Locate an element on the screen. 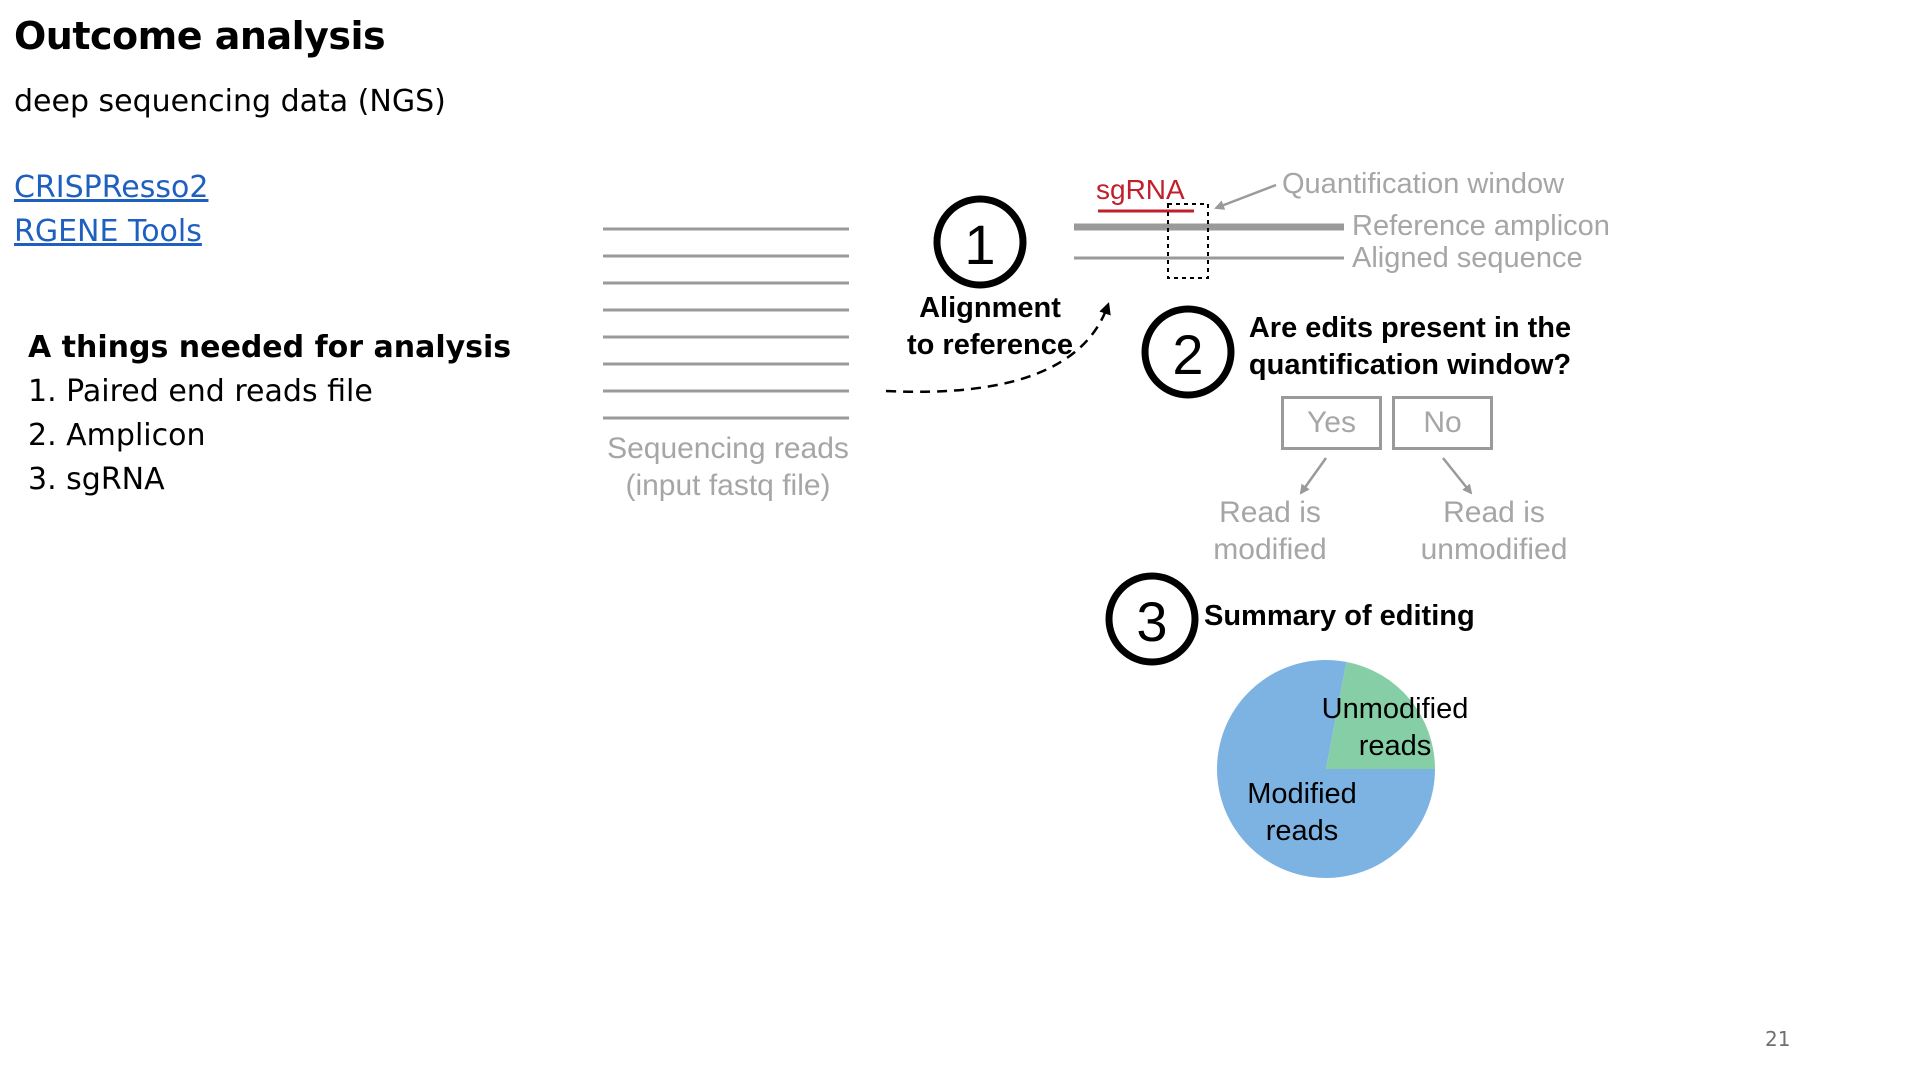 This screenshot has width=1920, height=1080. step2-question-line1: Are edits present in the is located at coordinates (1410, 328).